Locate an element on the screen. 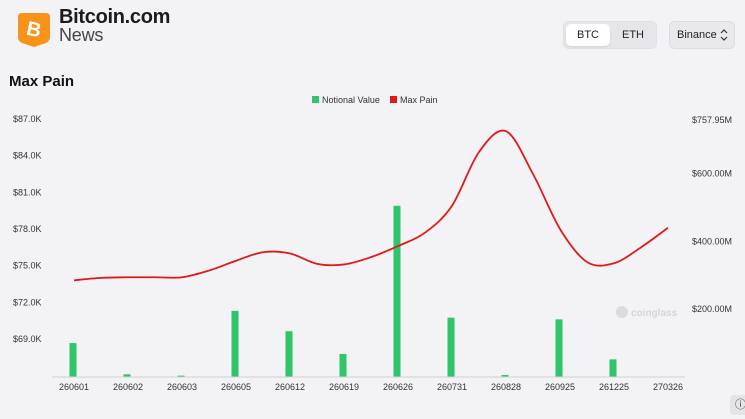 This screenshot has width=745, height=419. left-tick-label: $84.0K is located at coordinates (27, 156).